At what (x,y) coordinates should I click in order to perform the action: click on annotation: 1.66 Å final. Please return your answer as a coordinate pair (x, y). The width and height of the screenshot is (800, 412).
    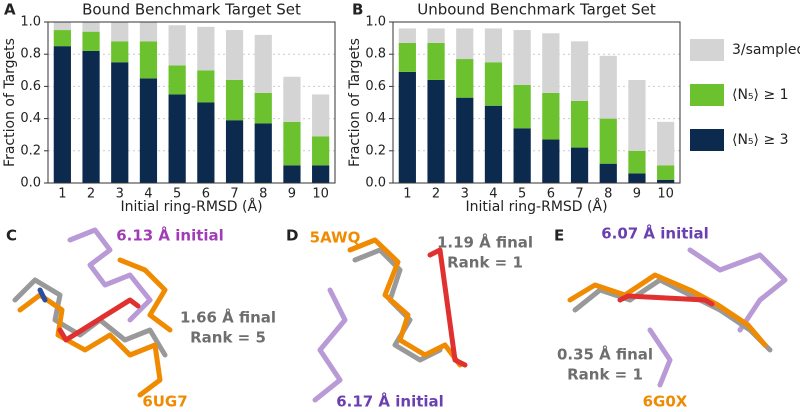
    Looking at the image, I should click on (228, 317).